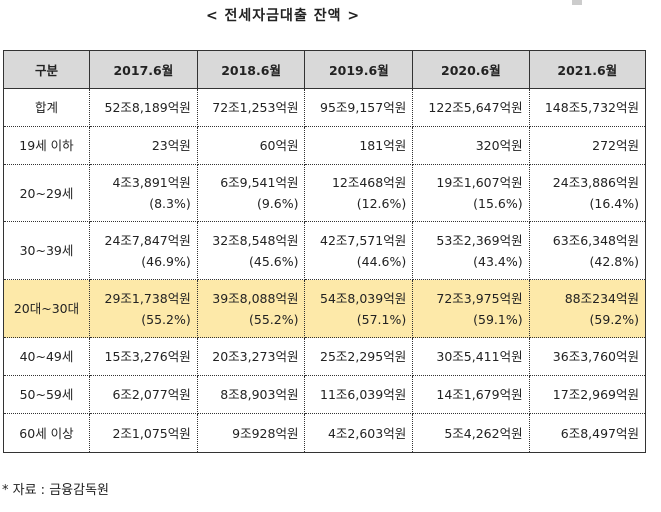  I want to click on table-cell: 17조2,969억원, so click(587, 394).